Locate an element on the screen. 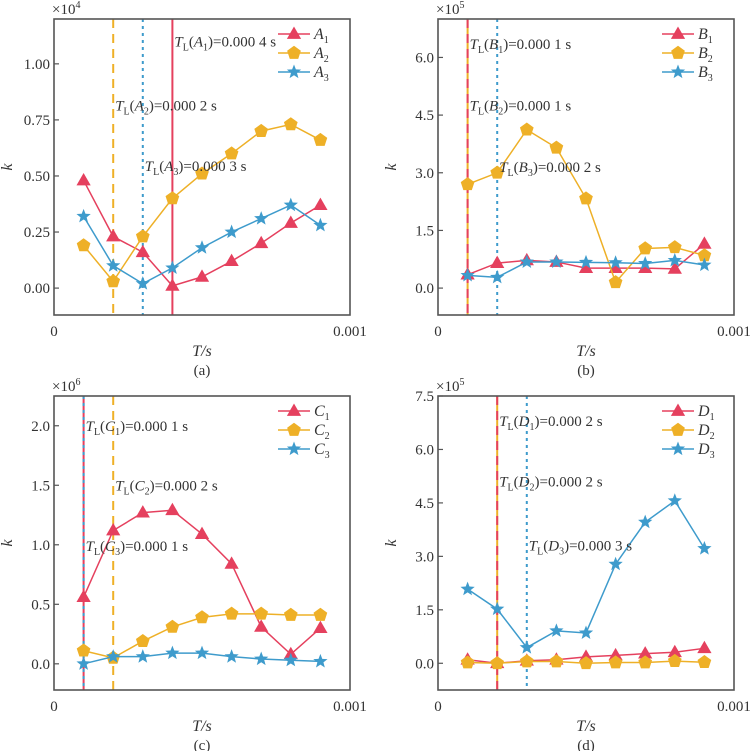 This screenshot has height=751, width=755. y-tick-label: 0.0 is located at coordinates (424, 289).